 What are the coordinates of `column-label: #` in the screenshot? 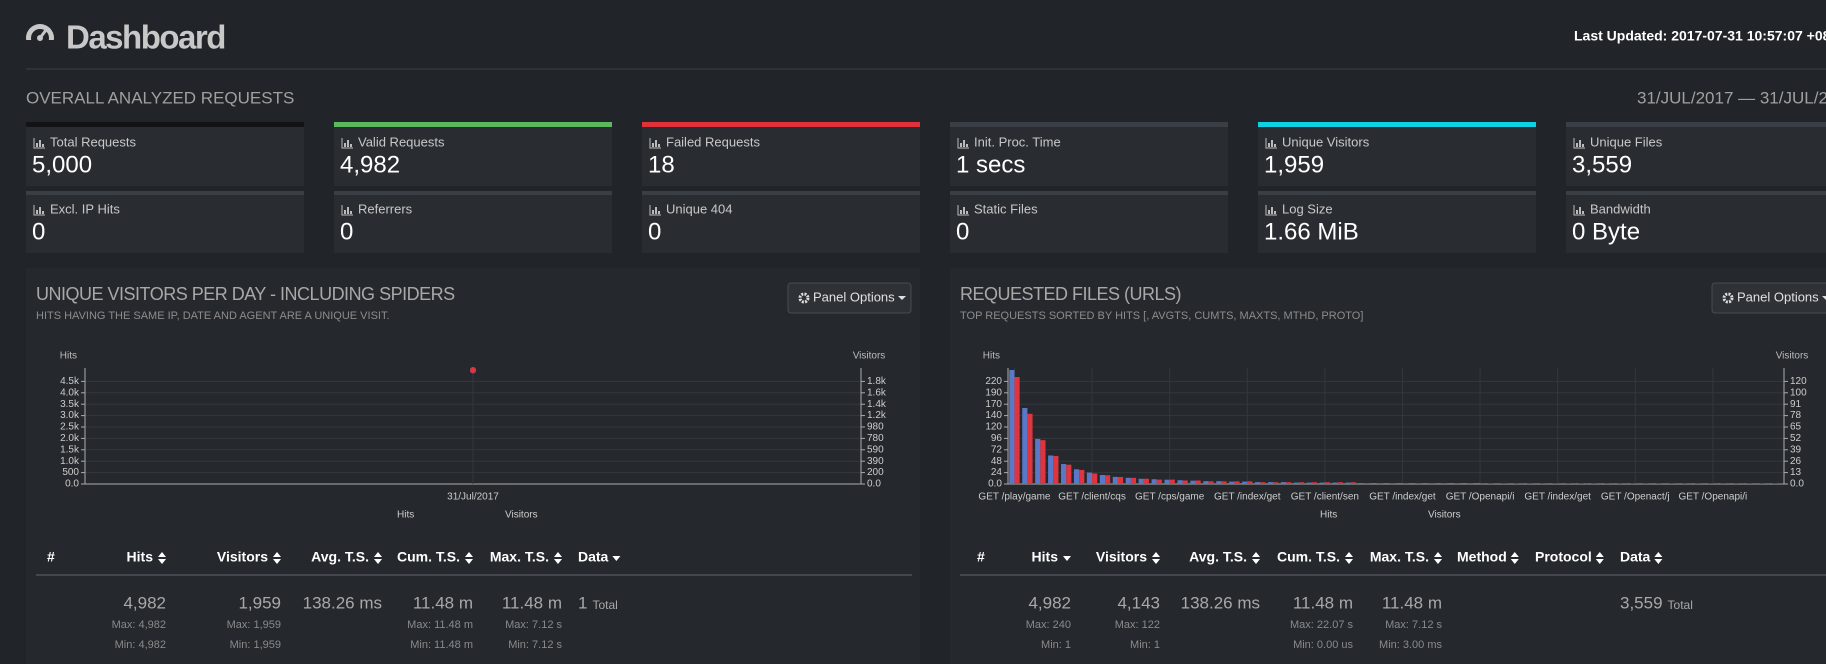 It's located at (981, 557).